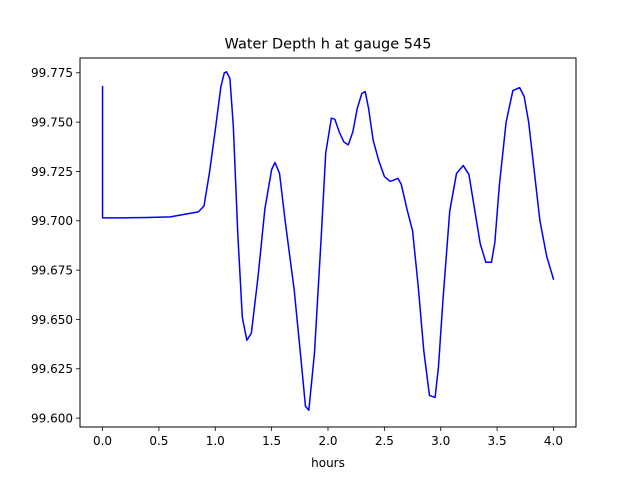  I want to click on x-tick-label: 1.0, so click(215, 441).